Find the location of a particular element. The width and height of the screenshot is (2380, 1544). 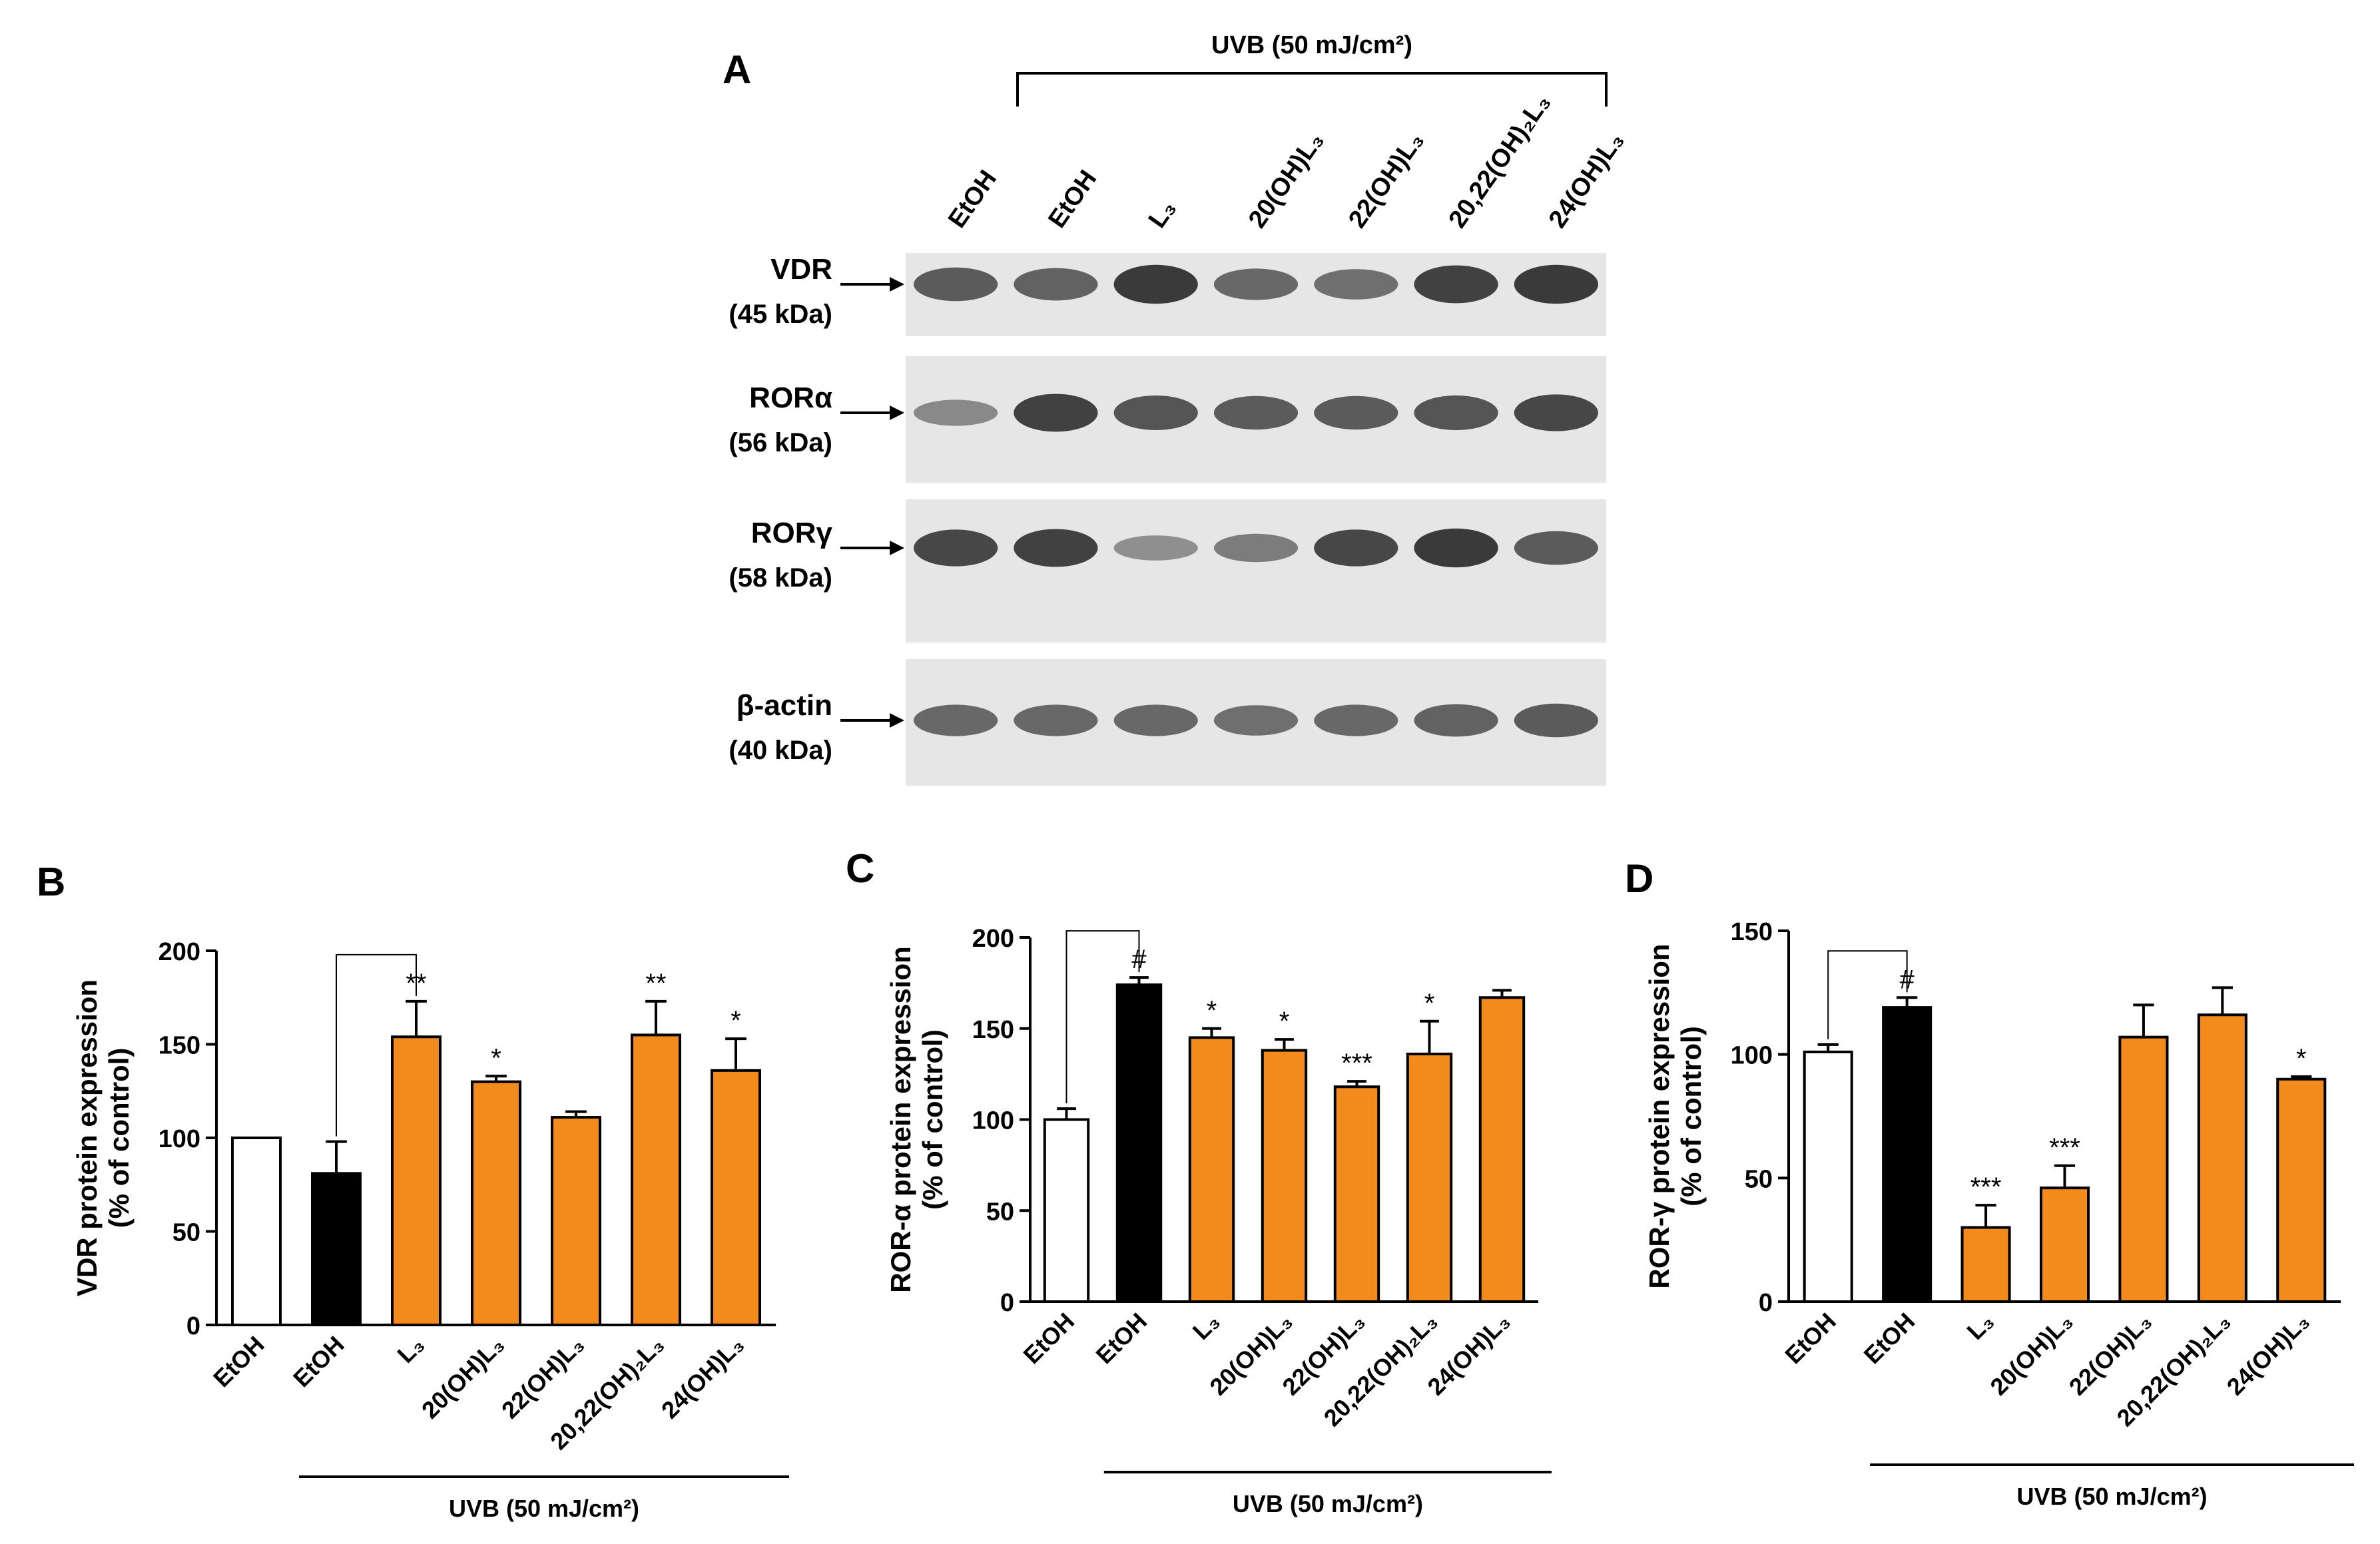

panel-label-a: A is located at coordinates (737, 70).